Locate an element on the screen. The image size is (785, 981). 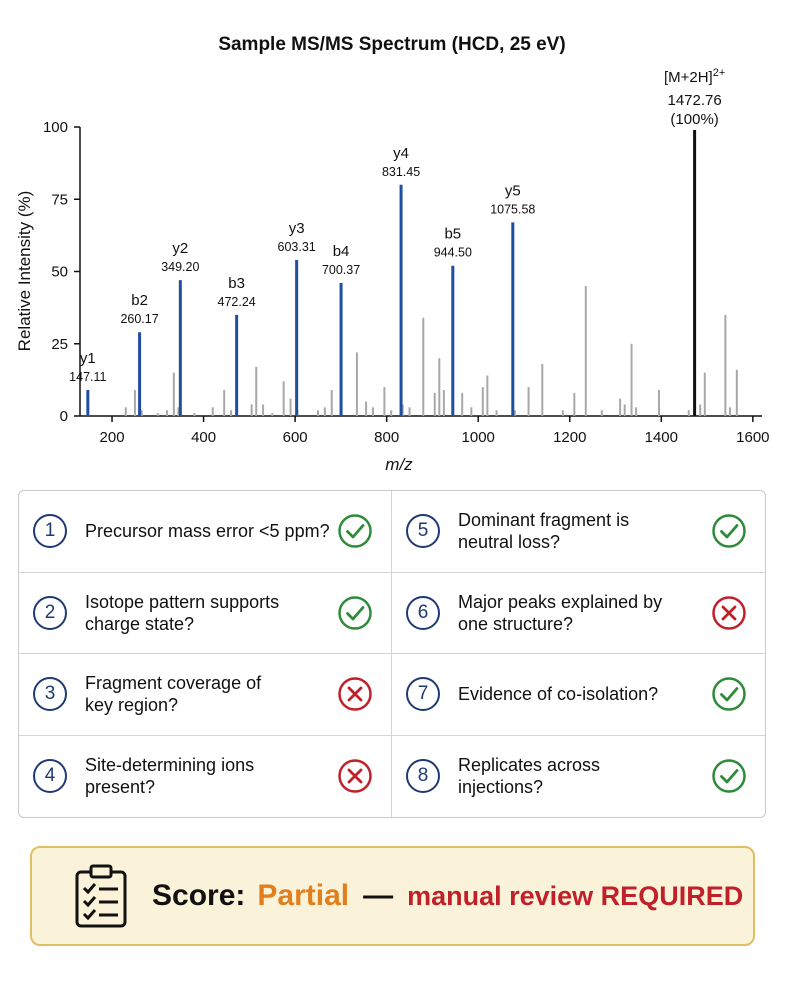
checklist-item: 8 Replicates across injections? is located at coordinates (578, 777).